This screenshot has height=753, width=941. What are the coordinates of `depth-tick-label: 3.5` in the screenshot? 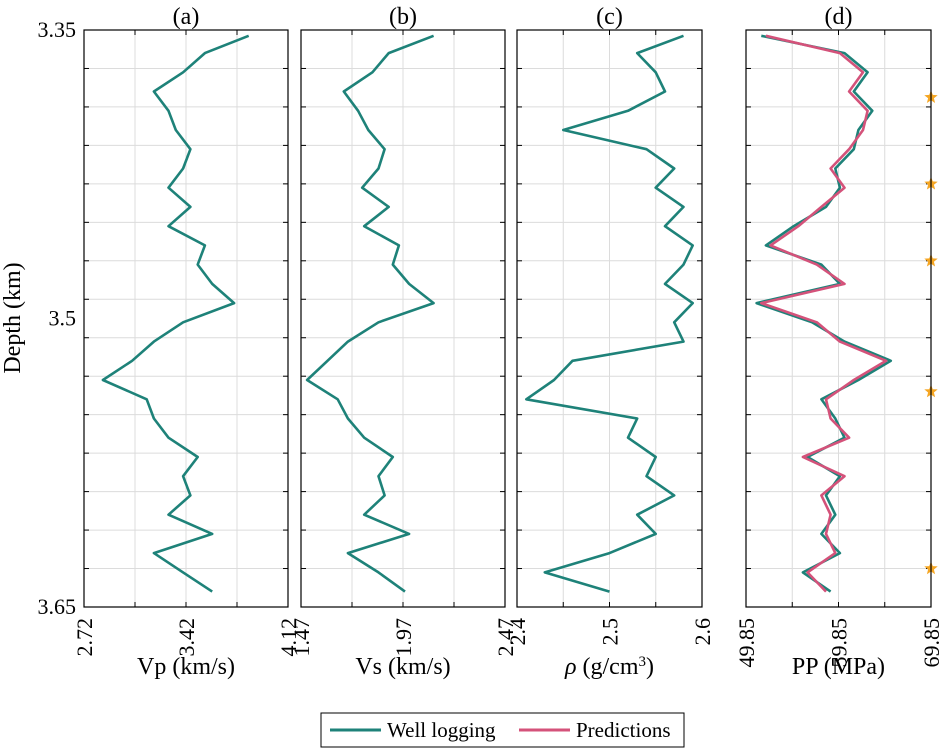 It's located at (63, 318).